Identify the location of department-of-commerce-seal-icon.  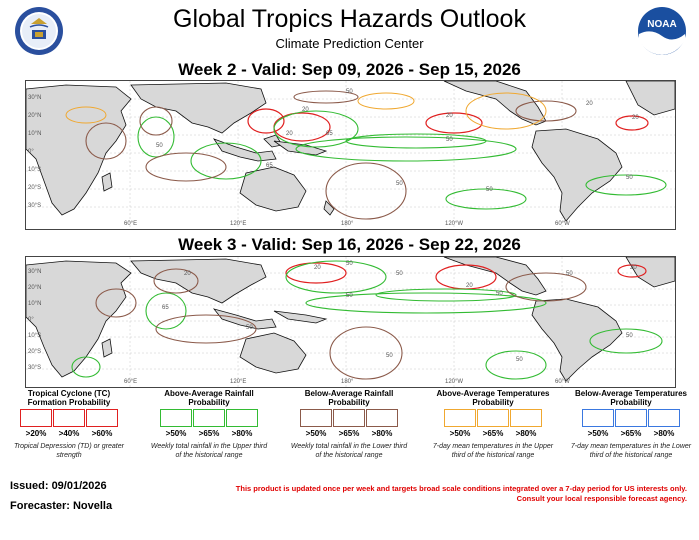
(39, 31).